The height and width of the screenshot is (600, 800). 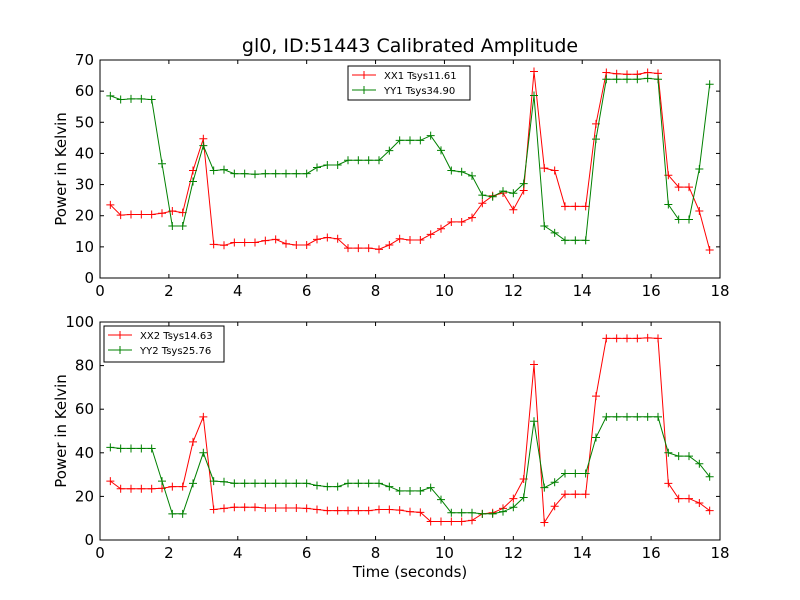 What do you see at coordinates (84, 409) in the screenshot?
I see `y-tick-label: 60` at bounding box center [84, 409].